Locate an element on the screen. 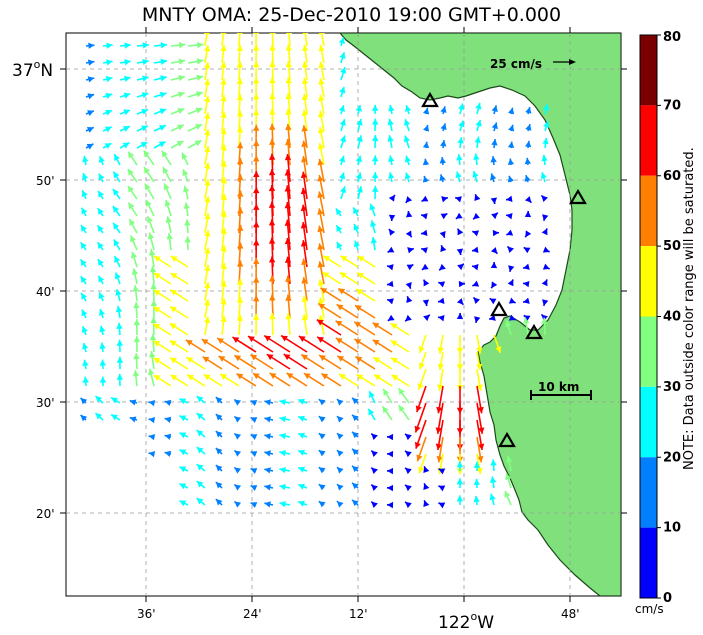 The height and width of the screenshot is (635, 703). colorbar-tick-label: 60 is located at coordinates (672, 176).